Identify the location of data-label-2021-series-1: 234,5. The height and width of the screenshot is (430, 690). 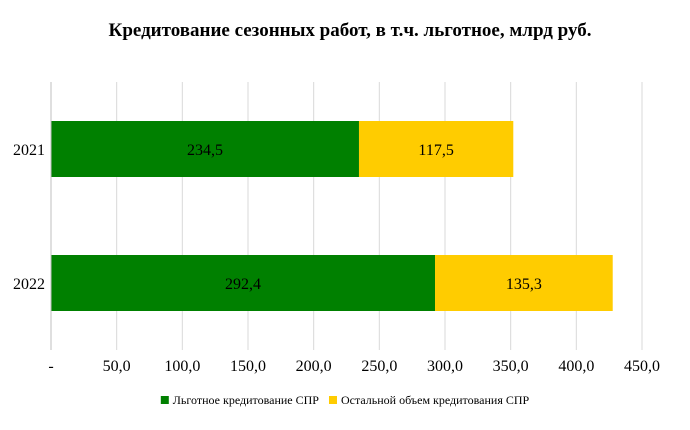
(205, 150).